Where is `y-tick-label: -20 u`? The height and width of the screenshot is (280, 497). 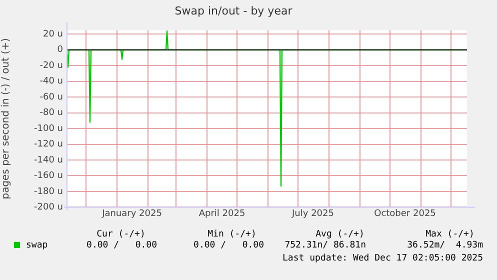 y-tick-label: -20 u is located at coordinates (51, 65).